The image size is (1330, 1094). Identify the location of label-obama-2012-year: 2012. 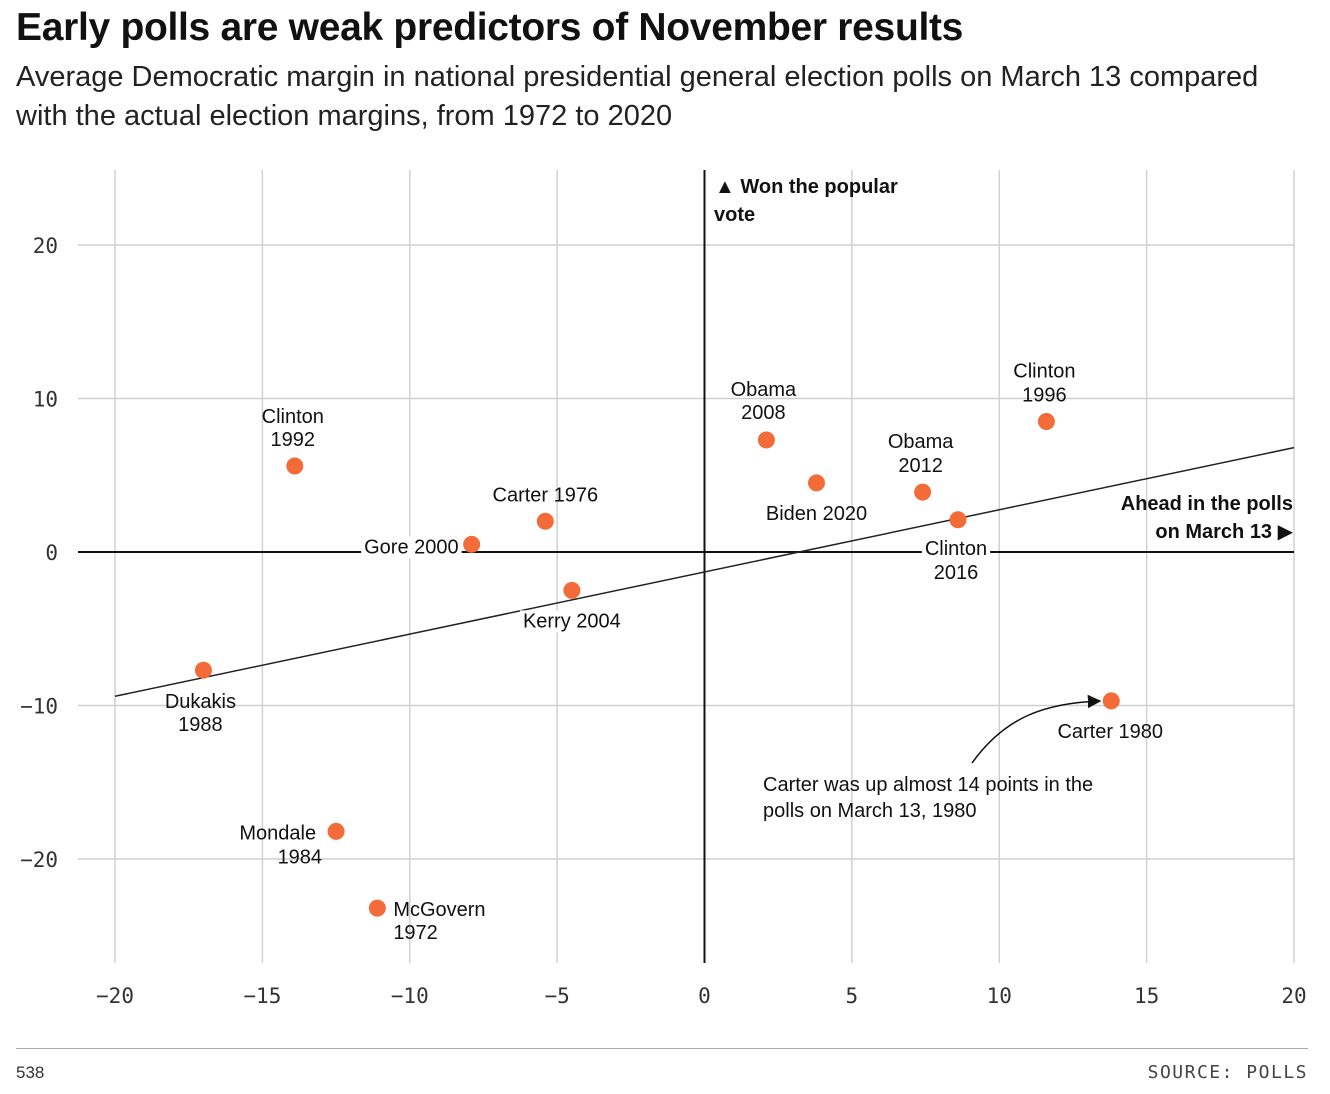
(920, 466).